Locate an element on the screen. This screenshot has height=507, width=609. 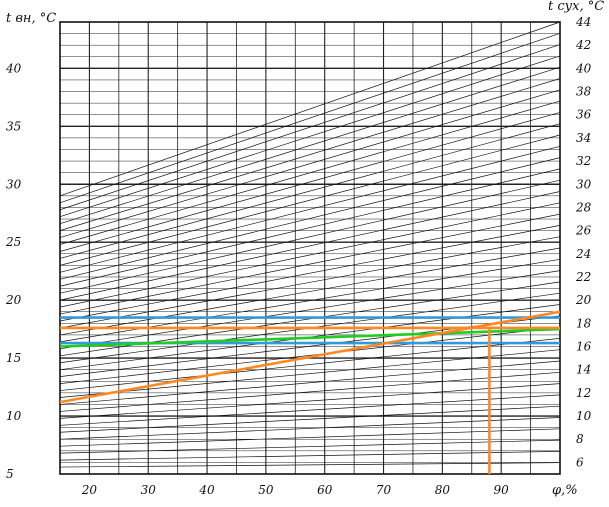
right-tick-label: 14 is located at coordinates (583, 370).